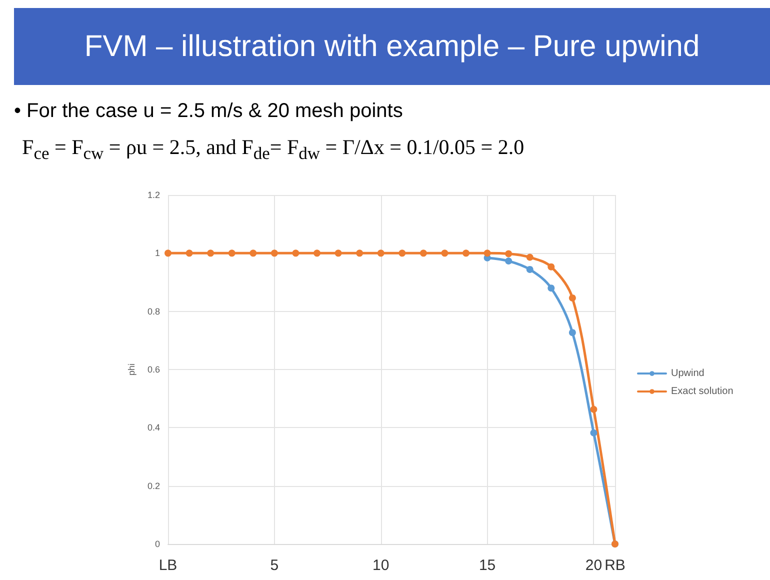 The image size is (770, 580). What do you see at coordinates (702, 391) in the screenshot?
I see `legend-label: Exact solution` at bounding box center [702, 391].